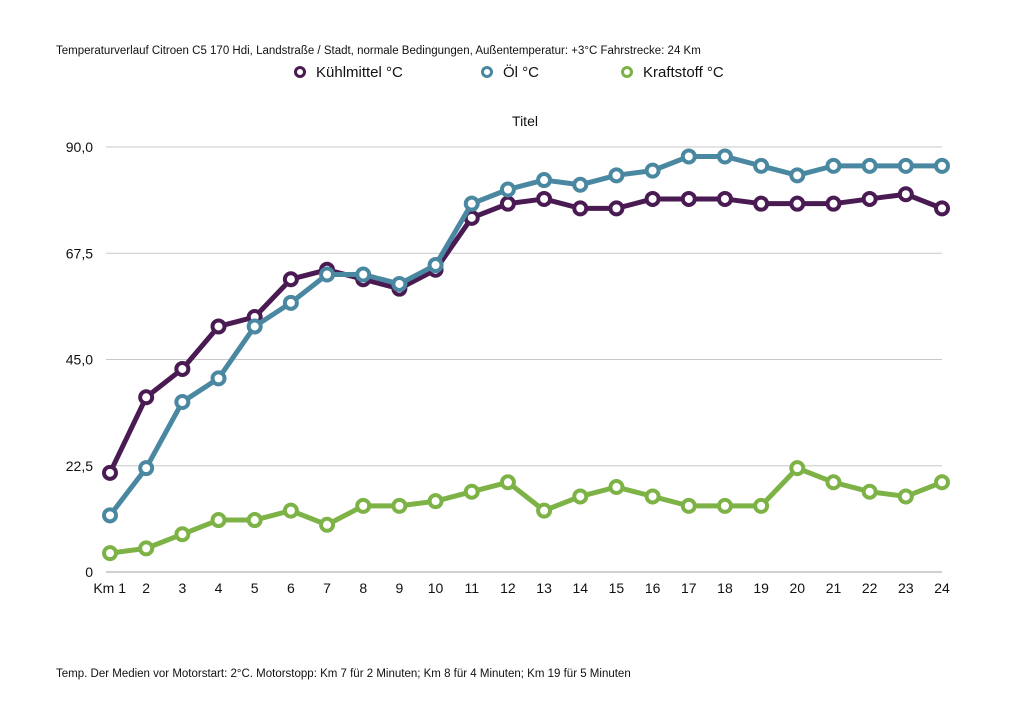 Image resolution: width=1017 pixels, height=713 pixels. What do you see at coordinates (79, 147) in the screenshot?
I see `y-tick-label: 90,0` at bounding box center [79, 147].